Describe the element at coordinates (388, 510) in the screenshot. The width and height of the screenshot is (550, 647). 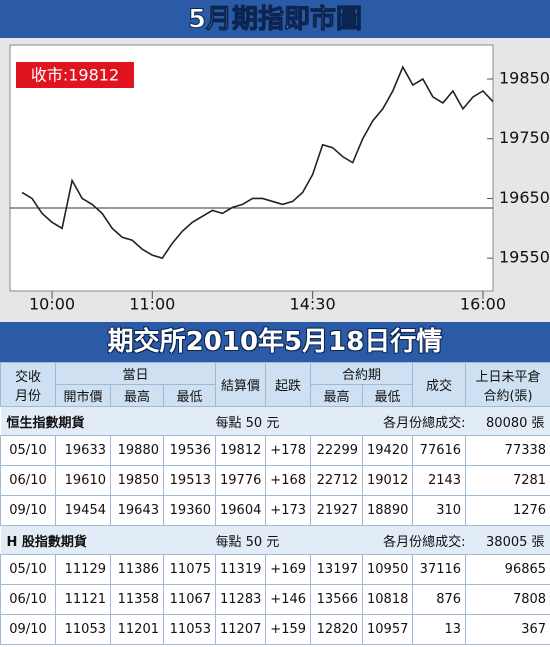
I see `cell: 18890` at that location.